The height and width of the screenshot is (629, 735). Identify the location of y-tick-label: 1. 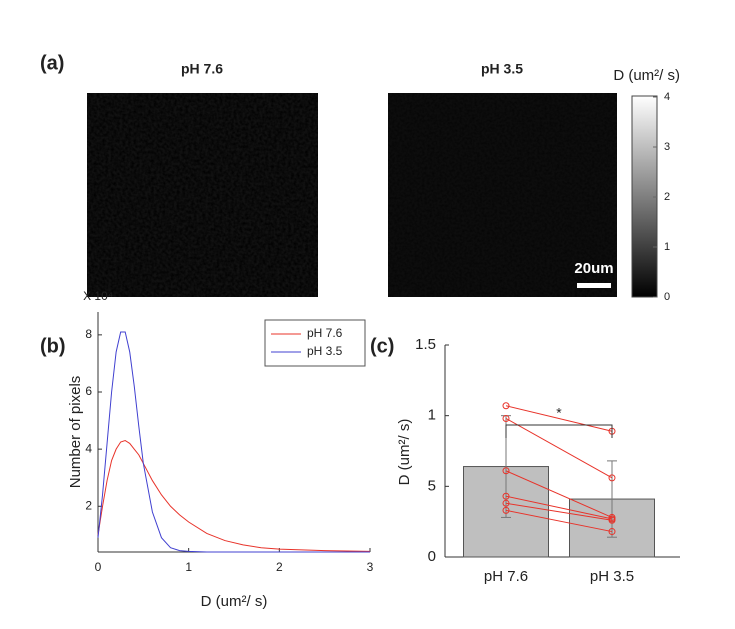
(432, 415).